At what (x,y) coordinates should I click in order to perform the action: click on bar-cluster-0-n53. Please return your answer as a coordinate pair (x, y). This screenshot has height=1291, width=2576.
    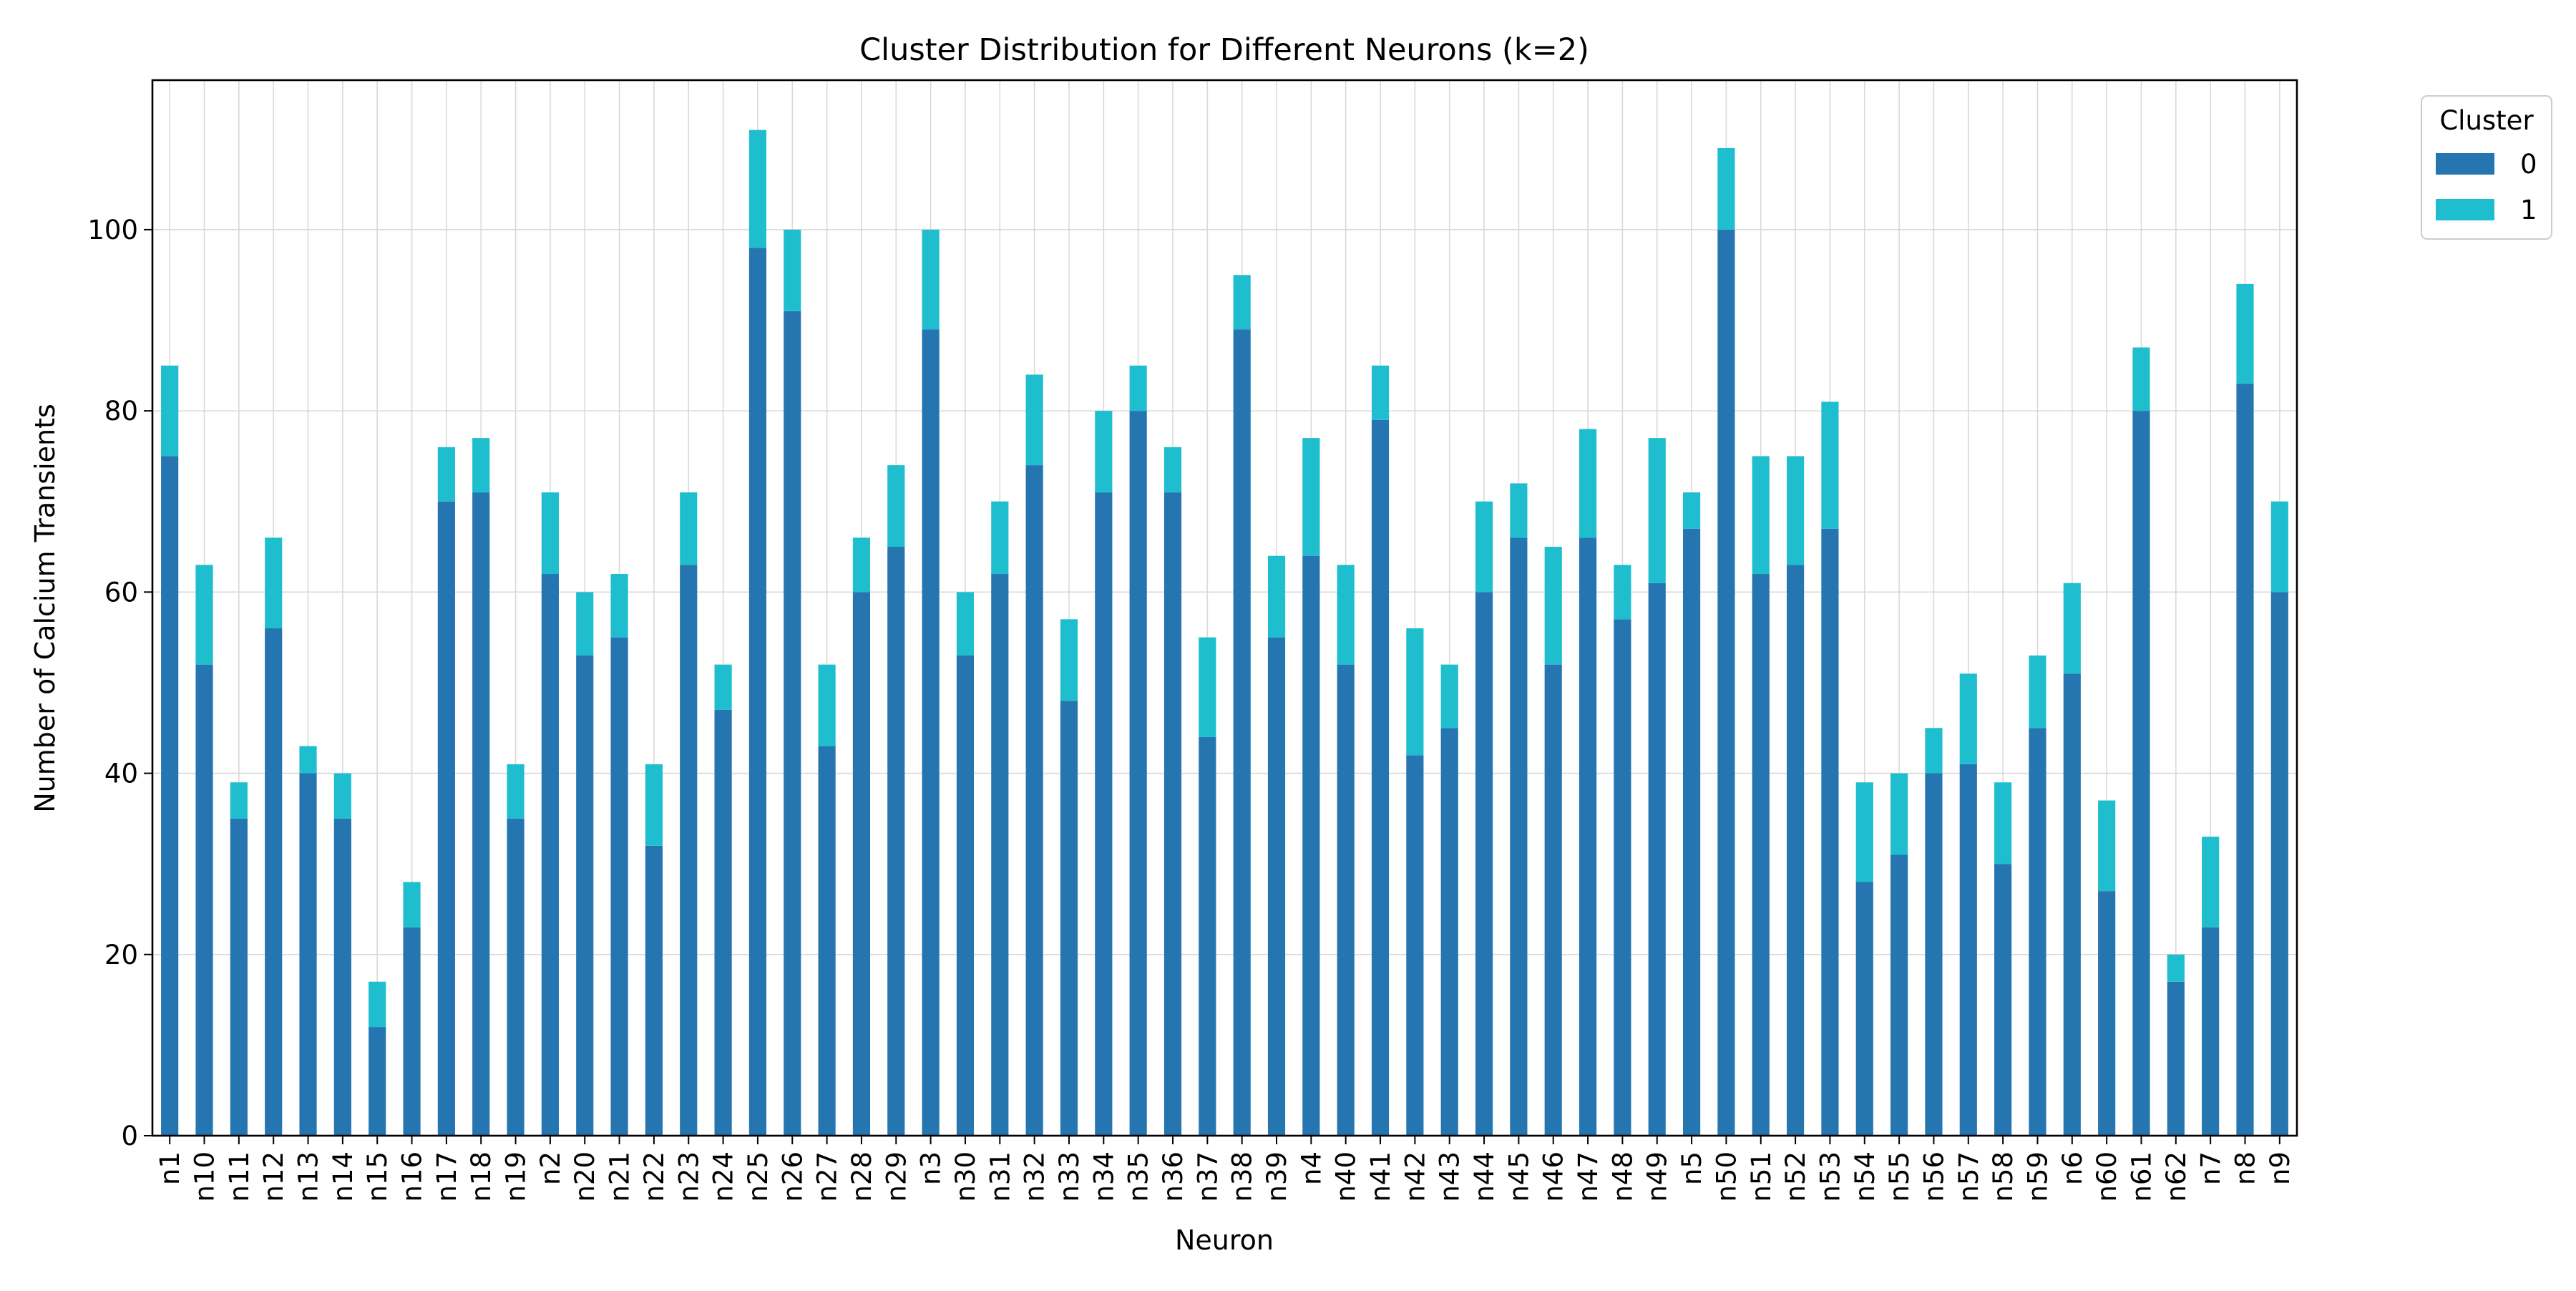
    Looking at the image, I should click on (1830, 832).